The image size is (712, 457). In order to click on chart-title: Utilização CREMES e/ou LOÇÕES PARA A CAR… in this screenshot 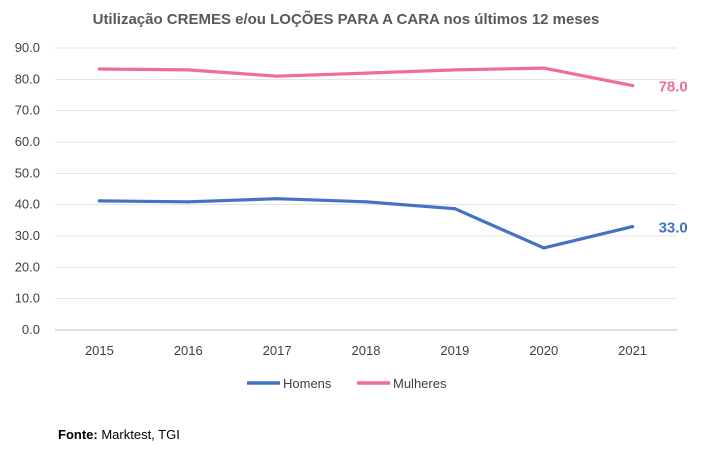, I will do `click(346, 19)`.